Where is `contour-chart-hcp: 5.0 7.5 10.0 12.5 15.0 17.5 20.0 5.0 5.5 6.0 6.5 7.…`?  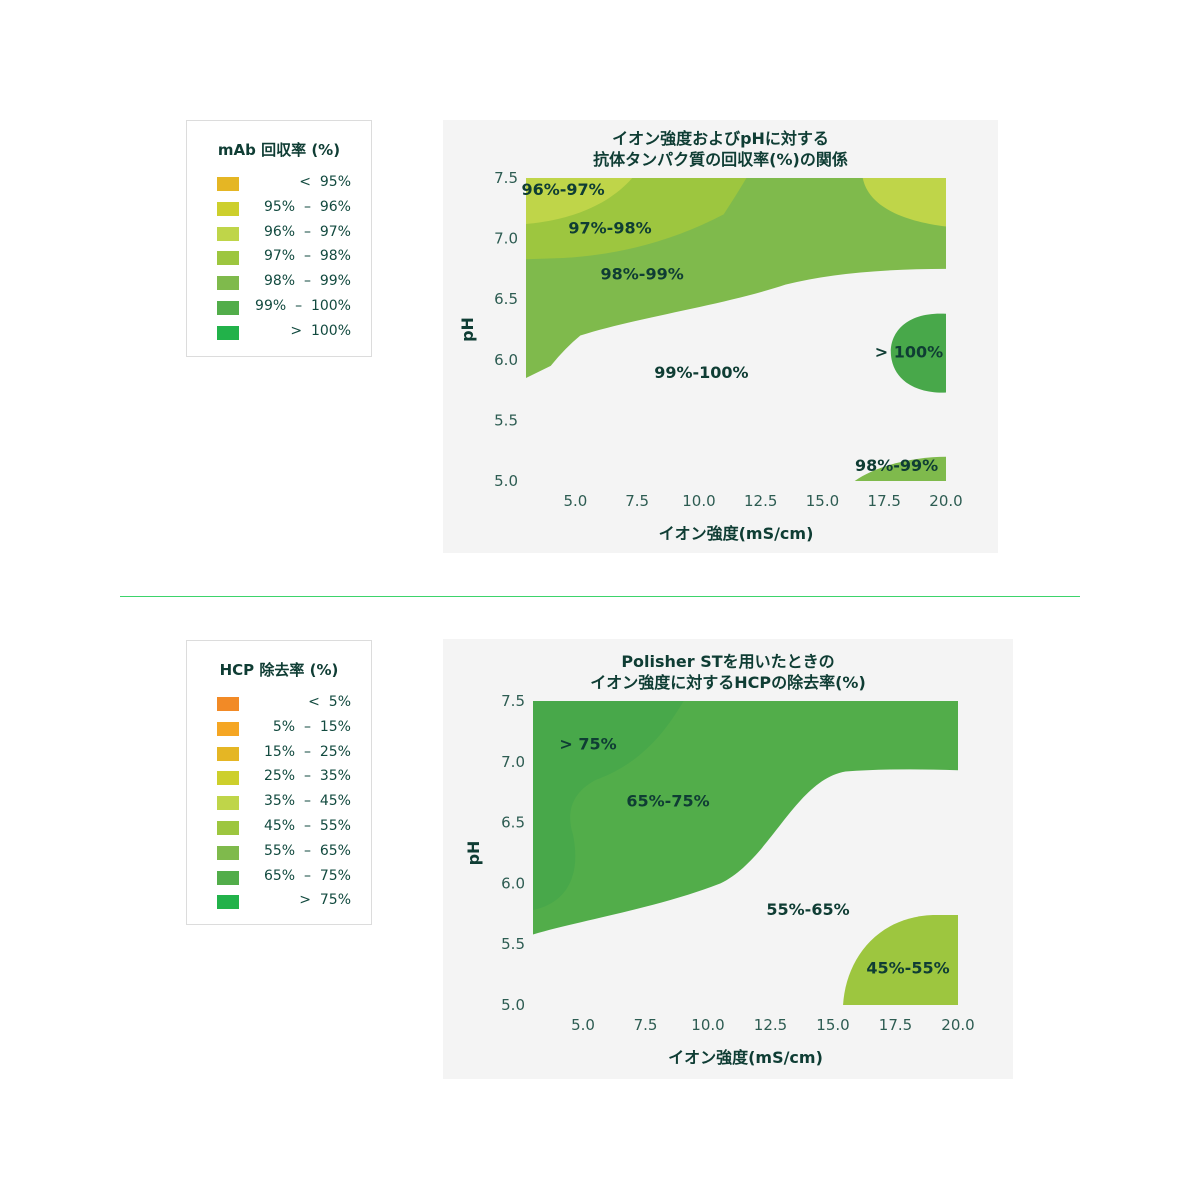
contour-chart-hcp: 5.0 7.5 10.0 12.5 15.0 17.5 20.0 5.0 5.5 6.0 6.5 7.… is located at coordinates (719, 879).